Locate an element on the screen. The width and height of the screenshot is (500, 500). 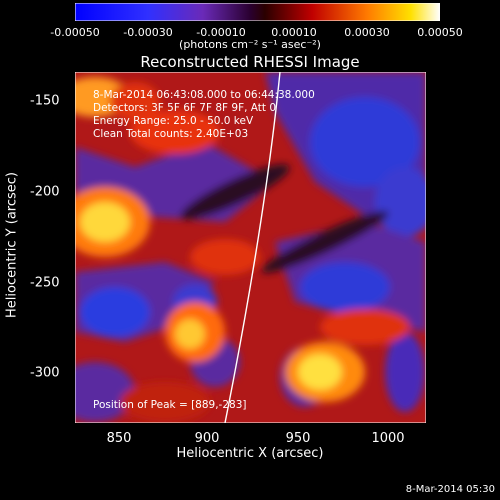
colorbar-units: (photons cm⁻² s⁻¹ asec⁻²) is located at coordinates (250, 44).